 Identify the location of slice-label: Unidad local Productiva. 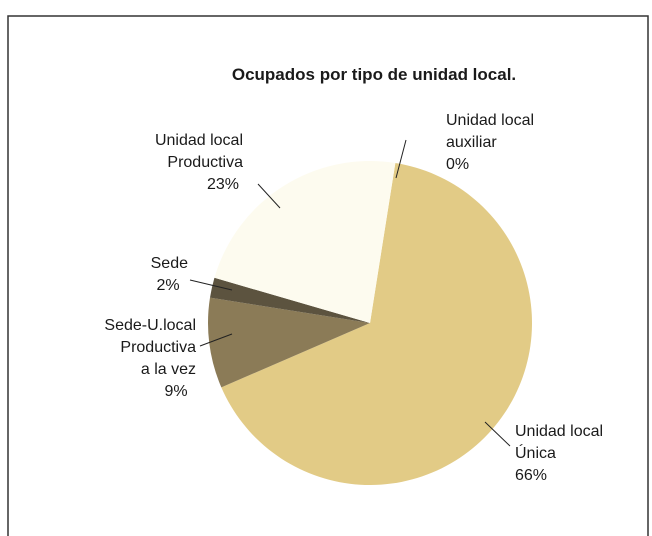
(199, 151).